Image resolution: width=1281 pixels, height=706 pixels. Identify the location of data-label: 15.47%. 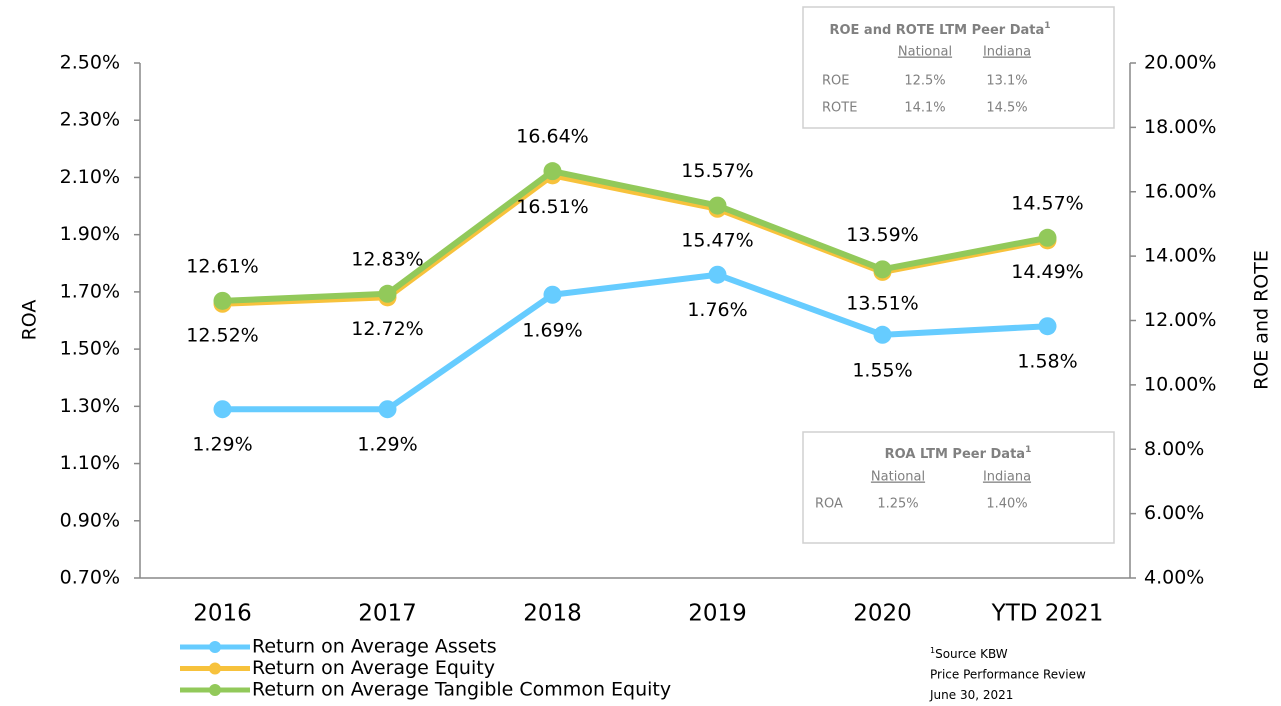
(717, 240).